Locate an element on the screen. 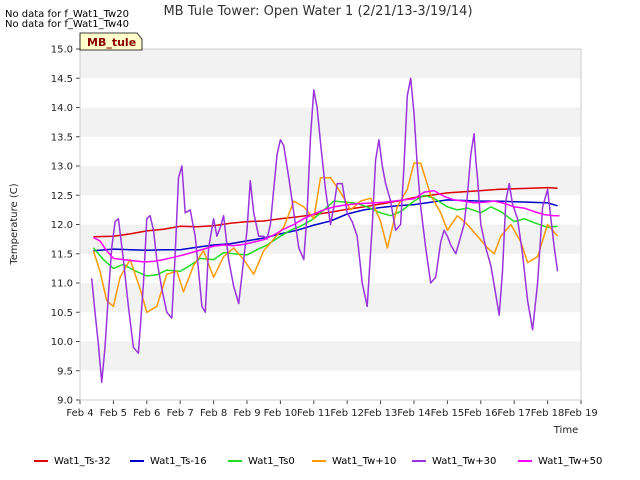  legend-label: Wat1_Tw+10 is located at coordinates (364, 461).